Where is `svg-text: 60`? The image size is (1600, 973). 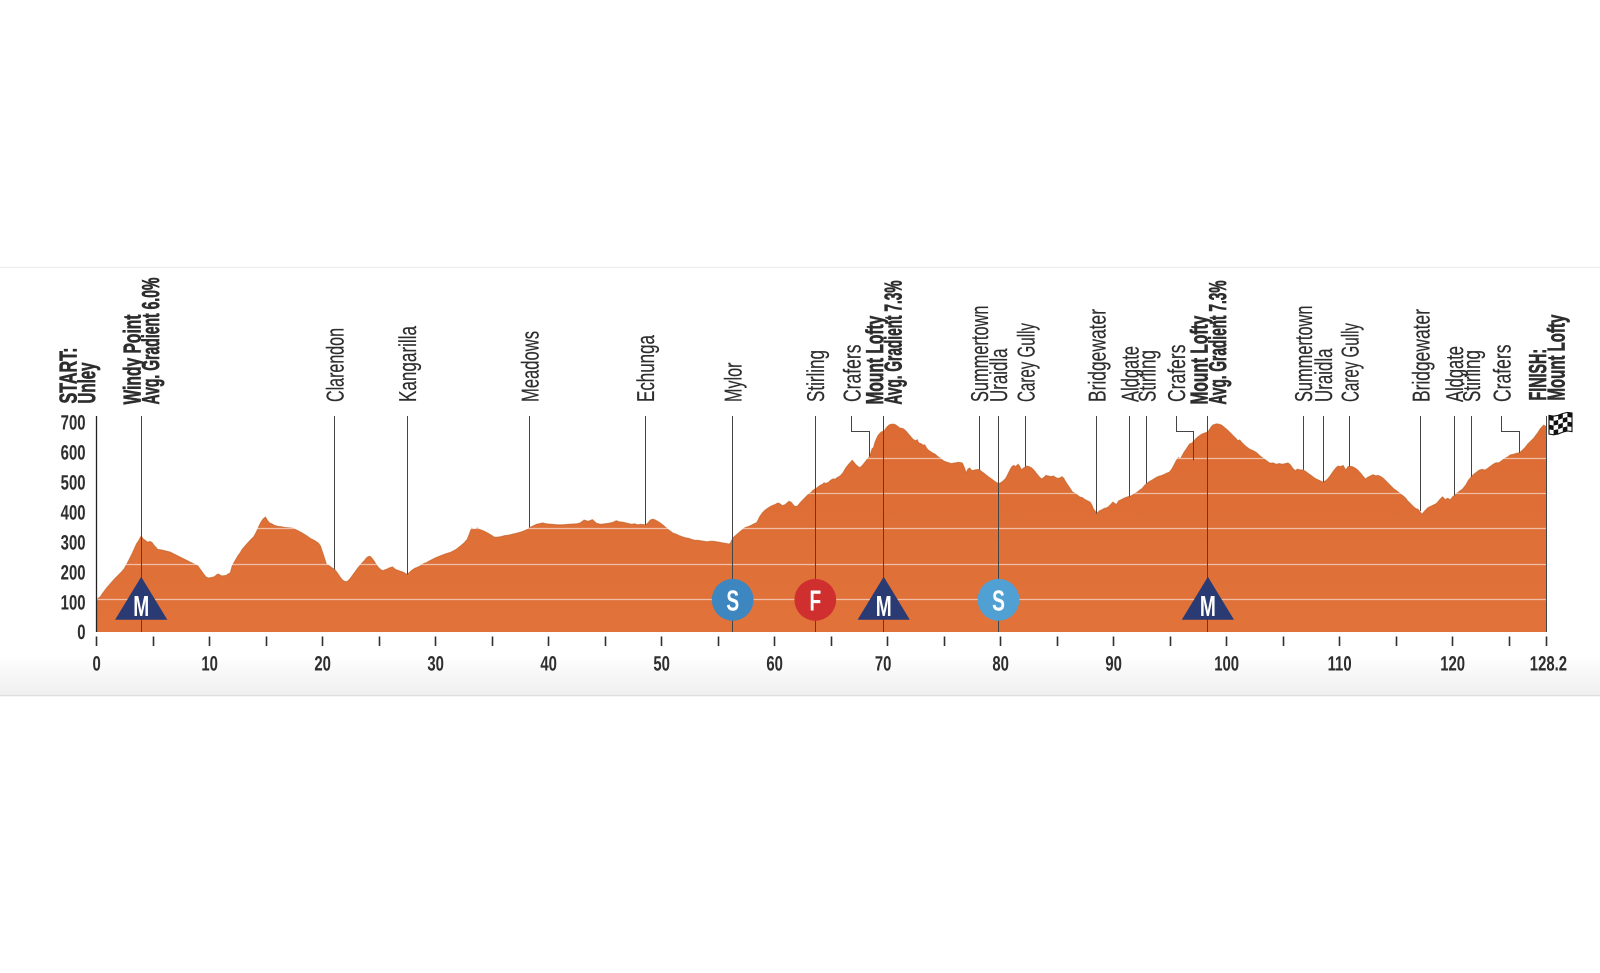
svg-text: 60 is located at coordinates (774, 663).